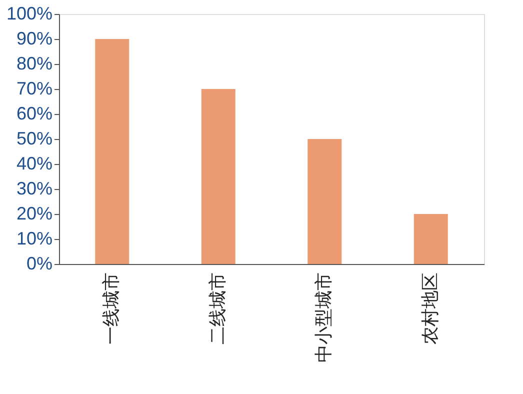  Describe the element at coordinates (34, 138) in the screenshot. I see `y-tick-label: 50%` at that location.